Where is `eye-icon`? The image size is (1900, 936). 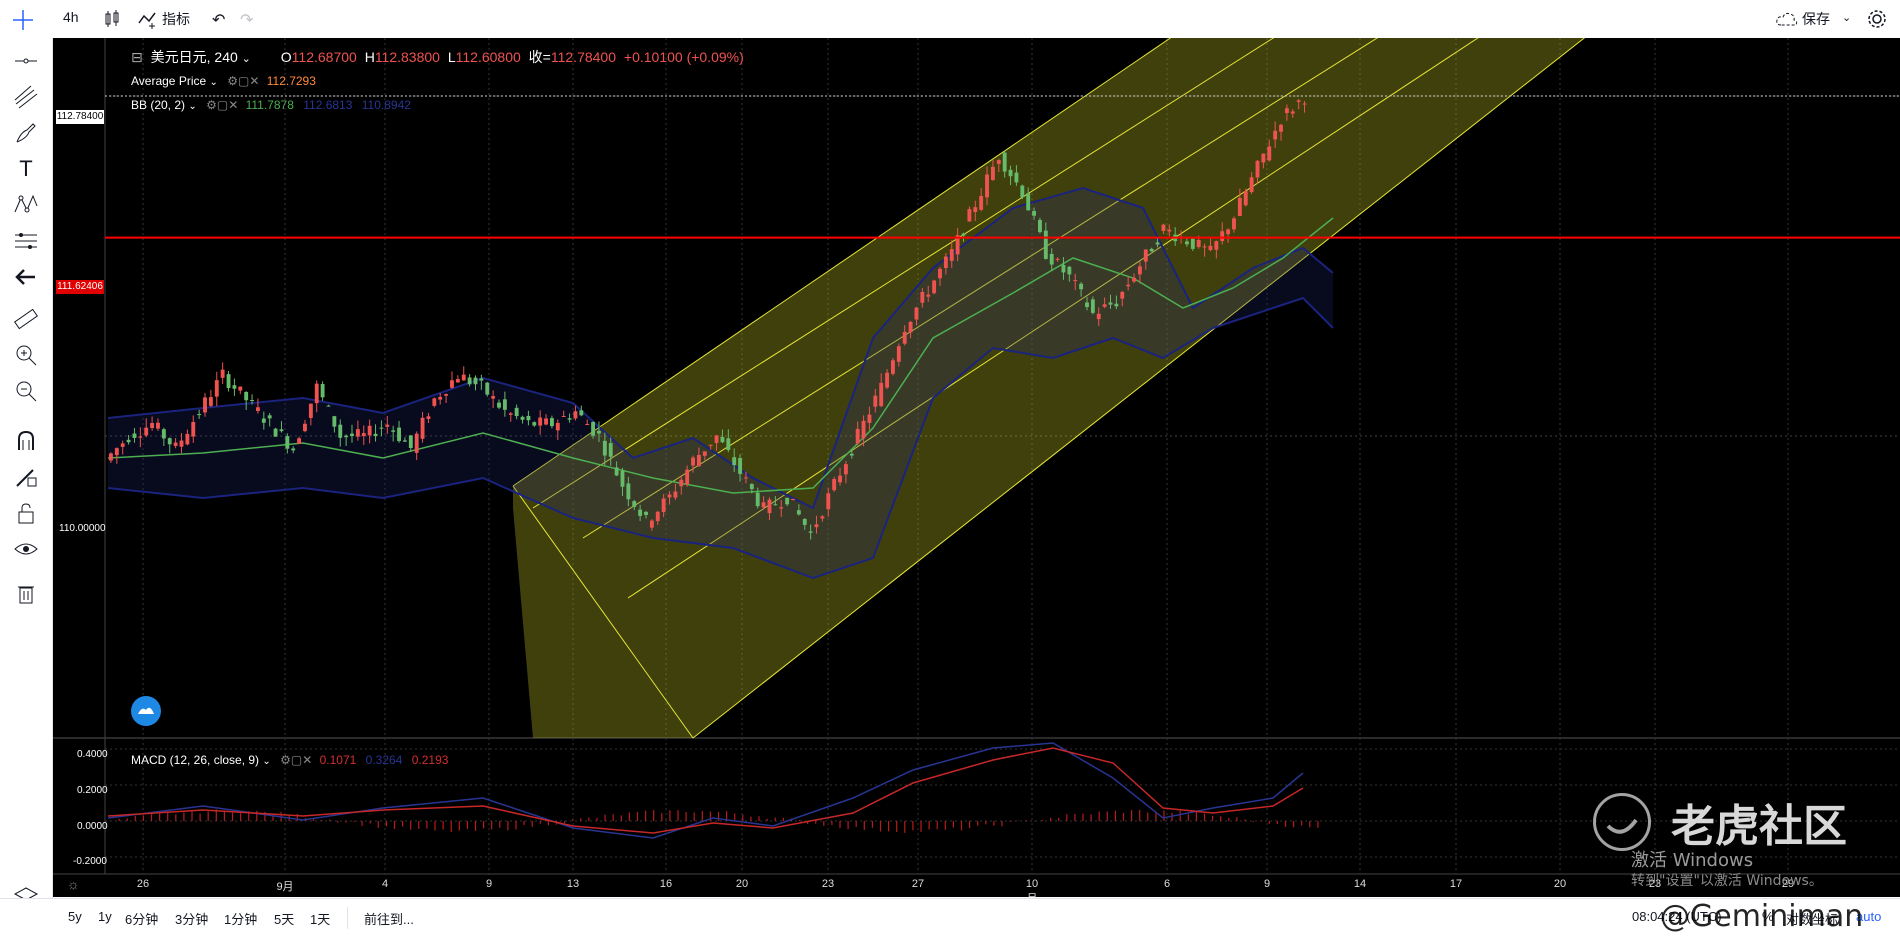 eye-icon is located at coordinates (26, 549).